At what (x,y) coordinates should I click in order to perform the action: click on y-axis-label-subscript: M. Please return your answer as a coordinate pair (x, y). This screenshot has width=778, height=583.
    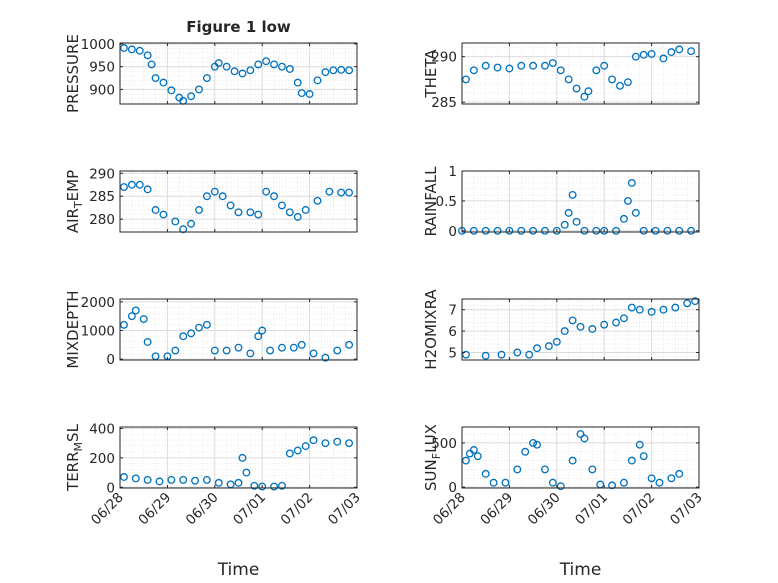
    Looking at the image, I should click on (78, 447).